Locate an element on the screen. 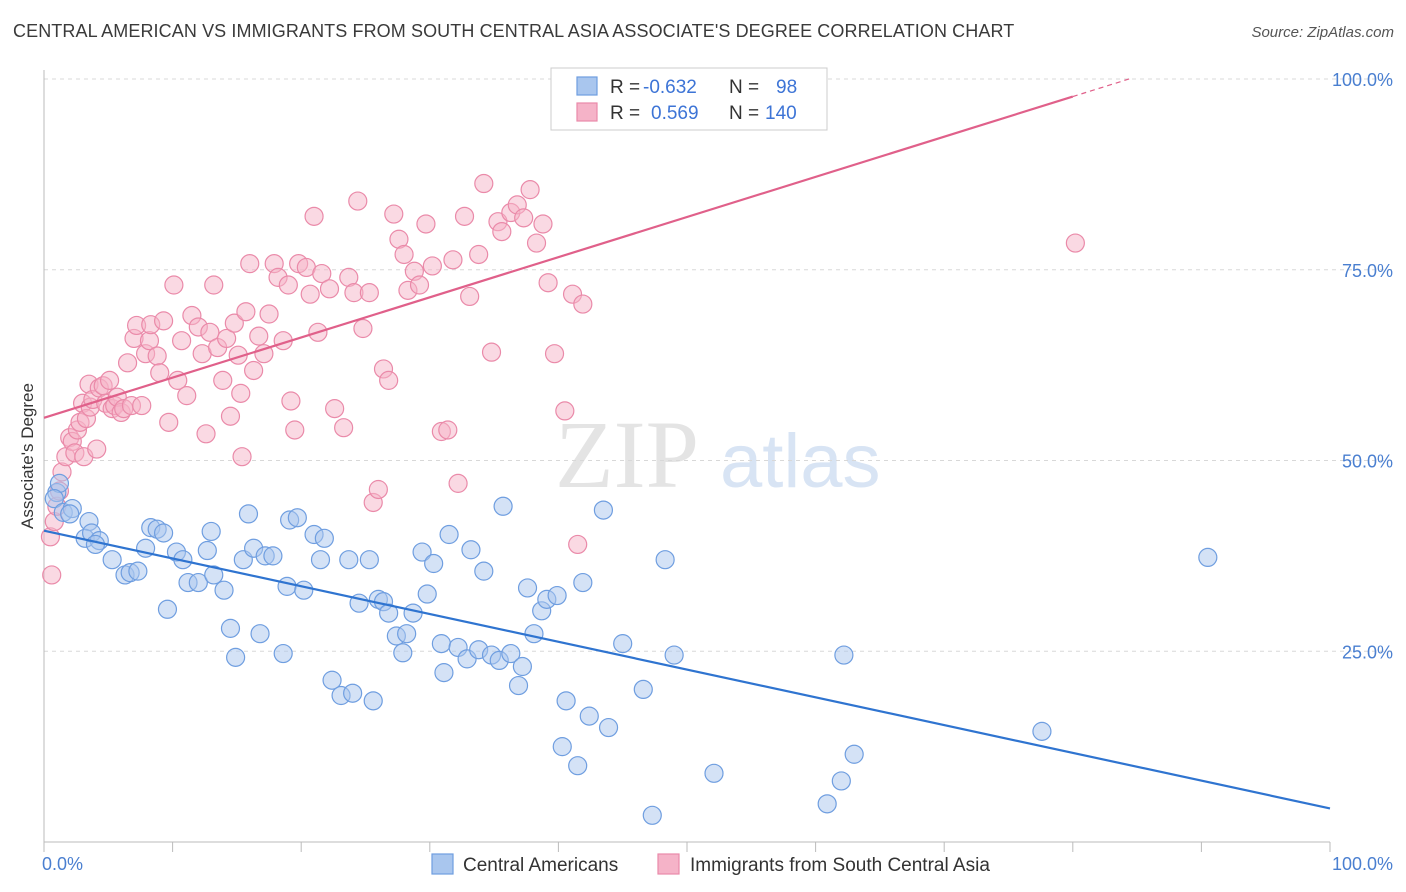 This screenshot has width=1406, height=892. stats-n-value-blue: 98 is located at coordinates (786, 87).